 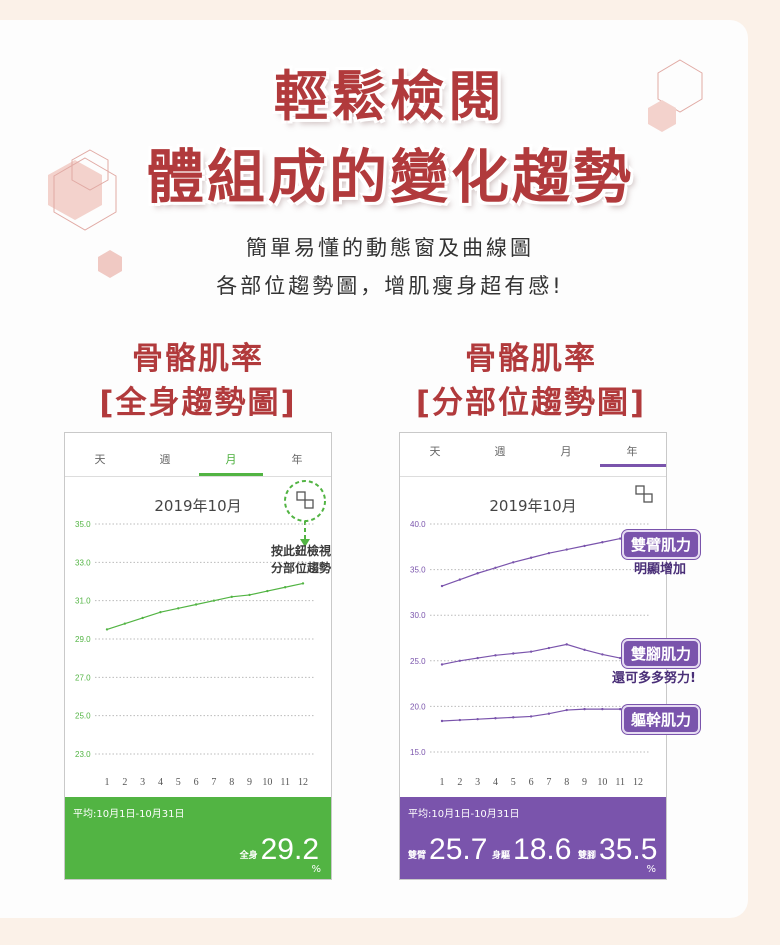 What do you see at coordinates (587, 856) in the screenshot?
I see `metric-label: 雙腳` at bounding box center [587, 856].